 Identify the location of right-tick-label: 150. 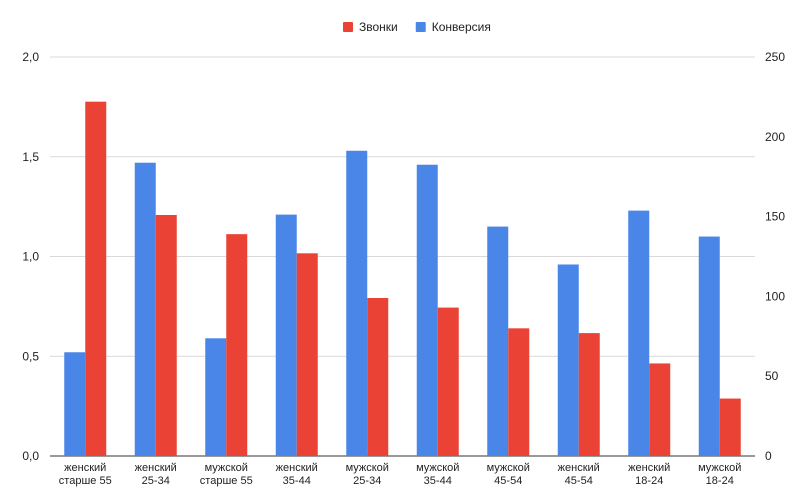
(775, 217).